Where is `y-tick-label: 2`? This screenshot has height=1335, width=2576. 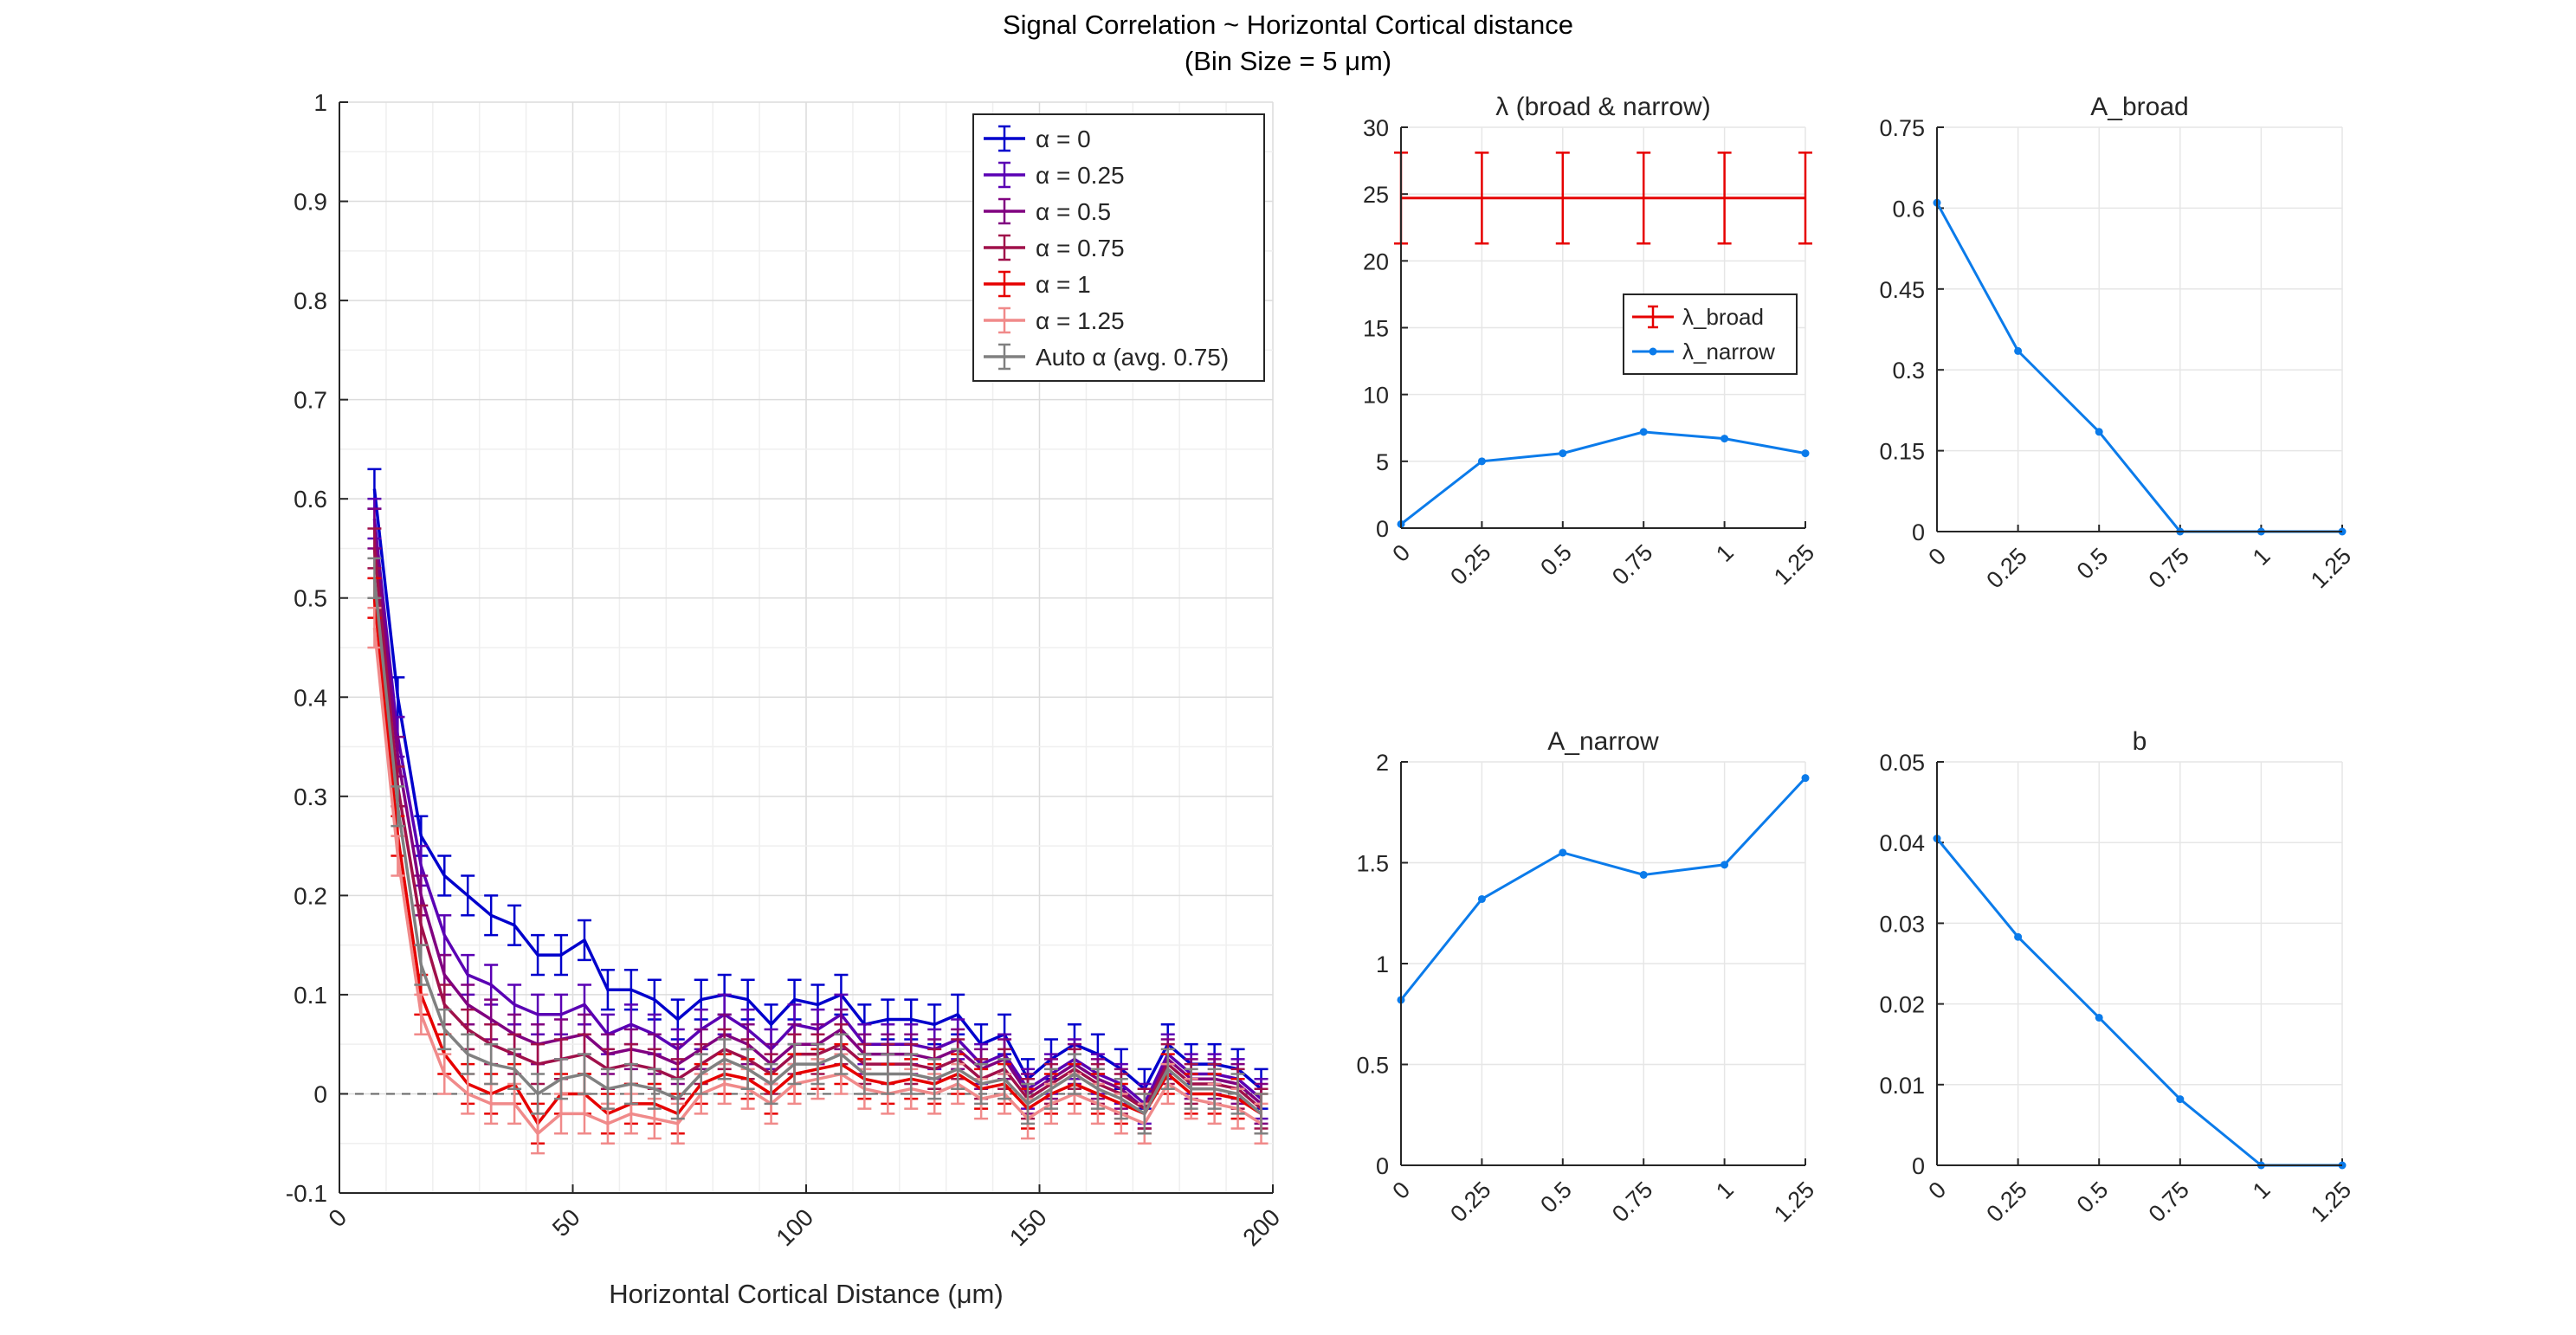 y-tick-label: 2 is located at coordinates (1382, 763).